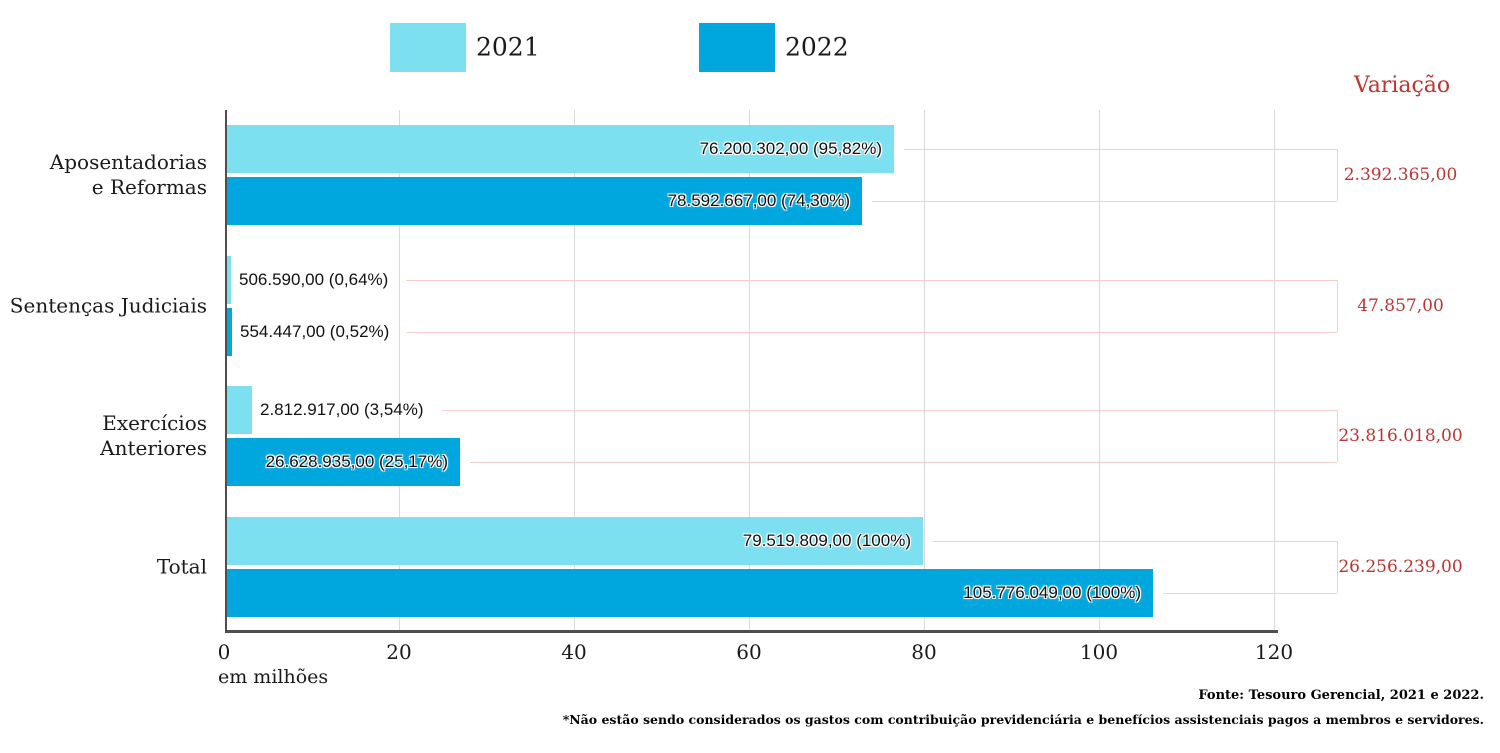  What do you see at coordinates (826, 540) in the screenshot?
I see `bar-value-label: 79.519.809,00 (100%)` at bounding box center [826, 540].